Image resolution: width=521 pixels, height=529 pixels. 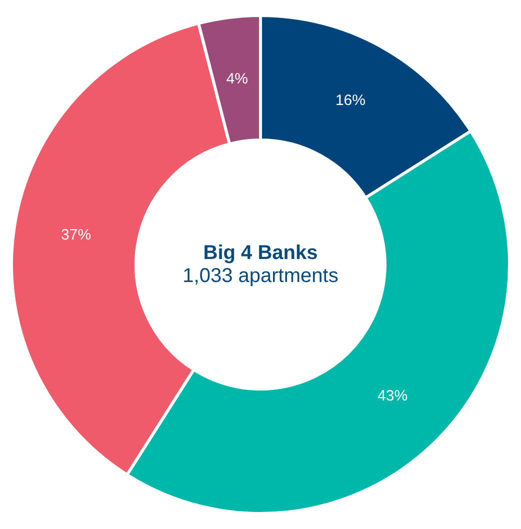 What do you see at coordinates (237, 79) in the screenshot?
I see `data-label: 4%` at bounding box center [237, 79].